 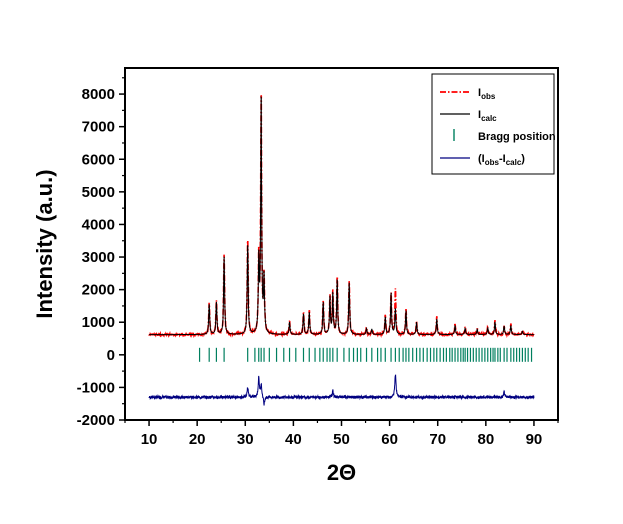 What do you see at coordinates (341, 472) in the screenshot?
I see `x-axis-label: 2Θ` at bounding box center [341, 472].